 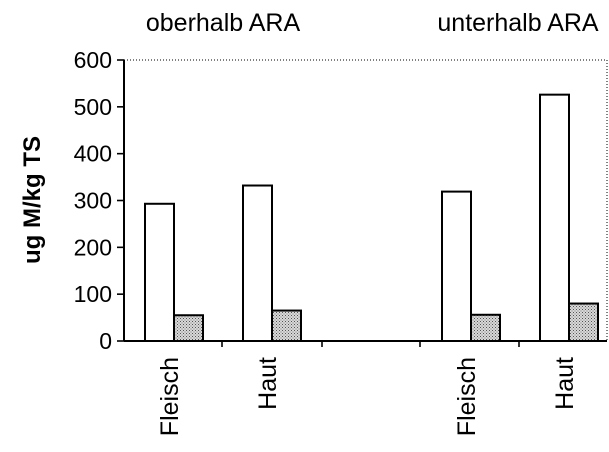 What do you see at coordinates (518, 23) in the screenshot?
I see `group-title: unterhalb ARA` at bounding box center [518, 23].